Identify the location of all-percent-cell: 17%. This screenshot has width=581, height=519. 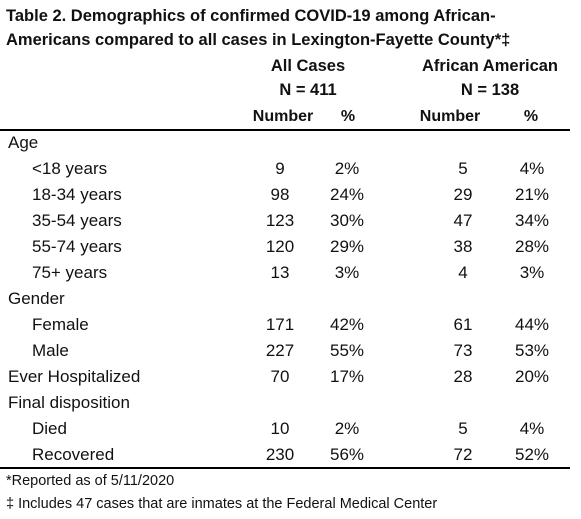
(347, 376).